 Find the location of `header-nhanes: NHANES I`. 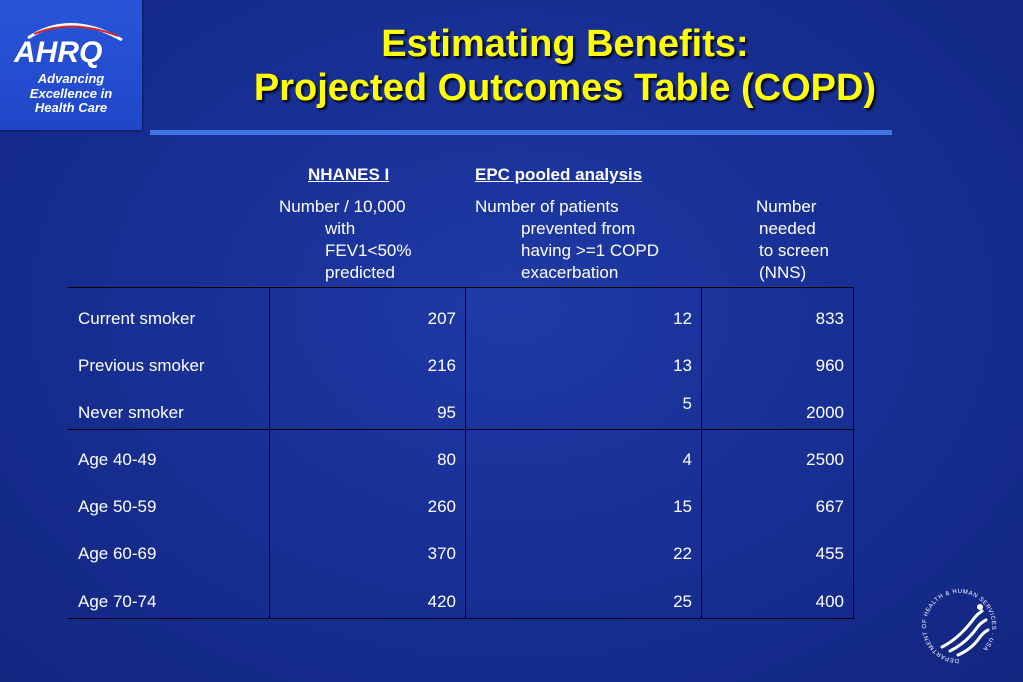

header-nhanes: NHANES I is located at coordinates (349, 174).